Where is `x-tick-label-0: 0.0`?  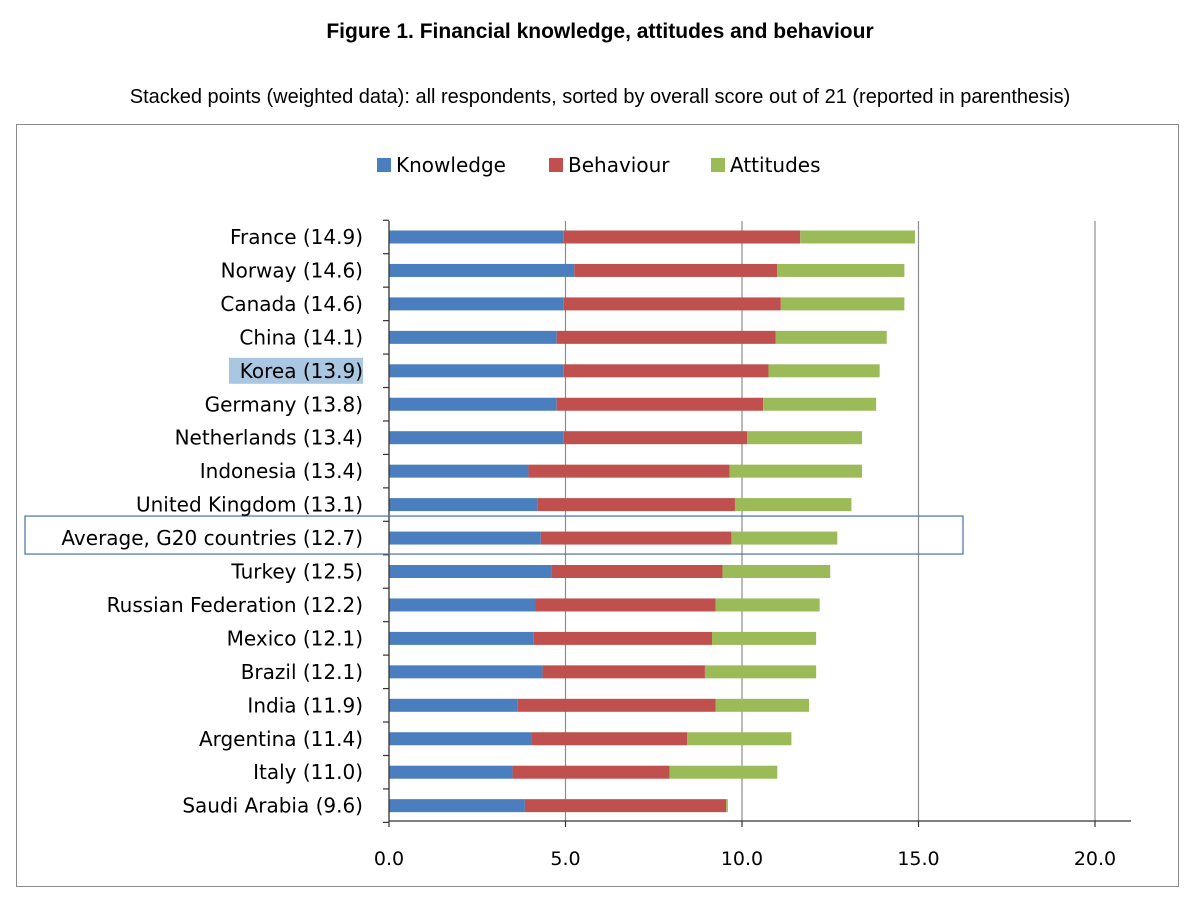 x-tick-label-0: 0.0 is located at coordinates (389, 859).